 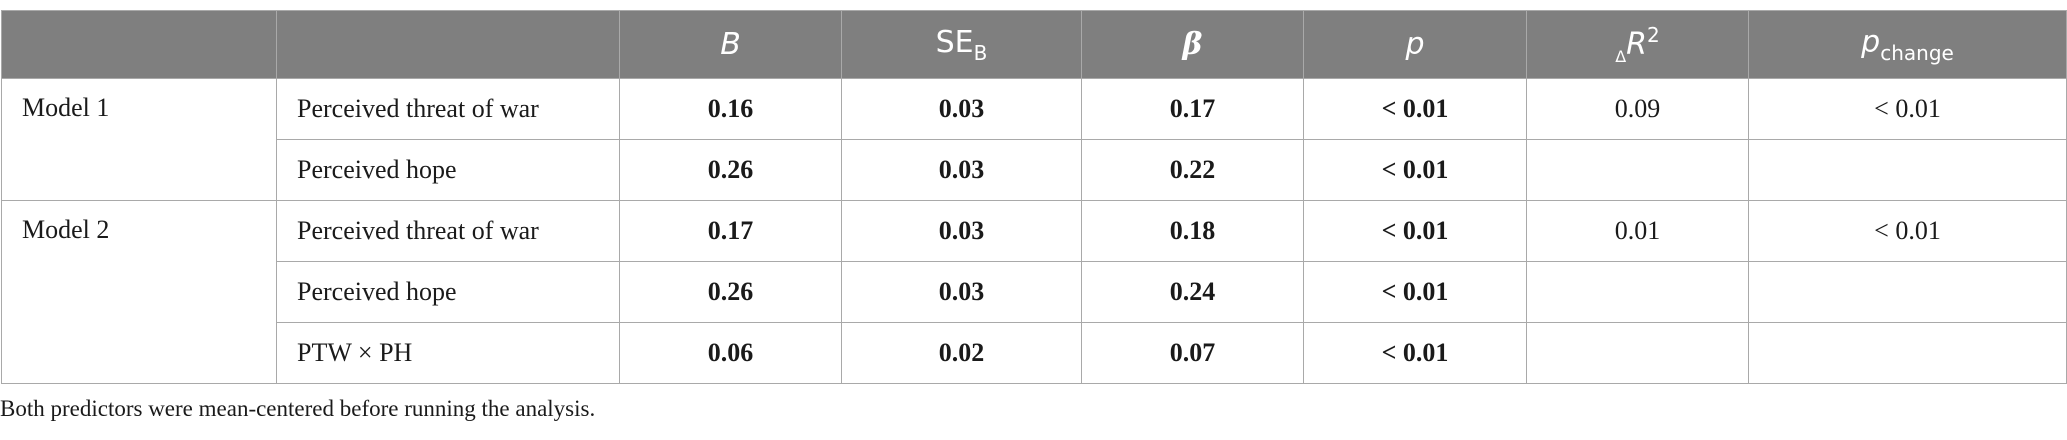 What do you see at coordinates (1192, 353) in the screenshot?
I see `beta-cell: 0.07` at bounding box center [1192, 353].